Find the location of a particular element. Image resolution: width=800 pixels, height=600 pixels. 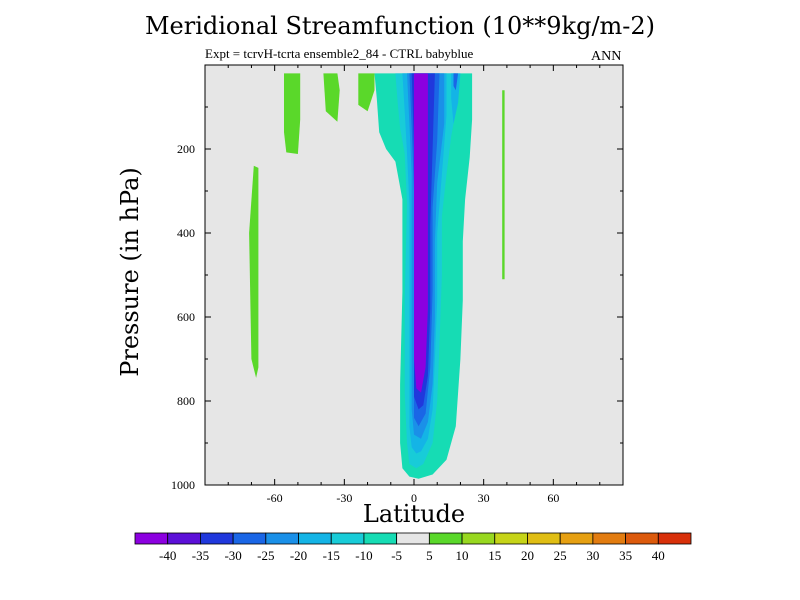

colorbar-label: 30 is located at coordinates (592, 555).